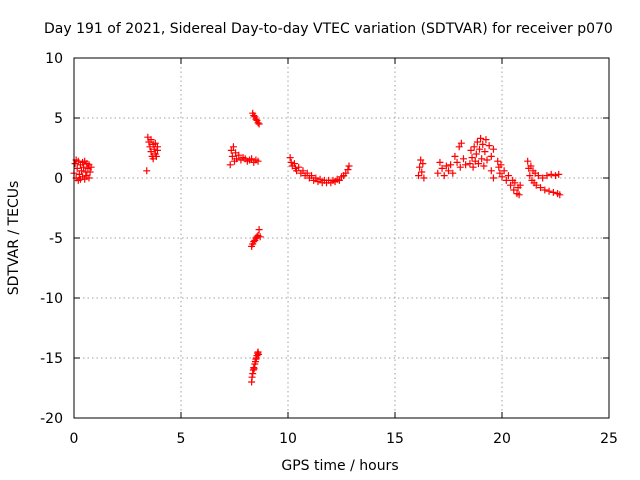  What do you see at coordinates (58, 119) in the screenshot?
I see `y-tick-label: 5` at bounding box center [58, 119].